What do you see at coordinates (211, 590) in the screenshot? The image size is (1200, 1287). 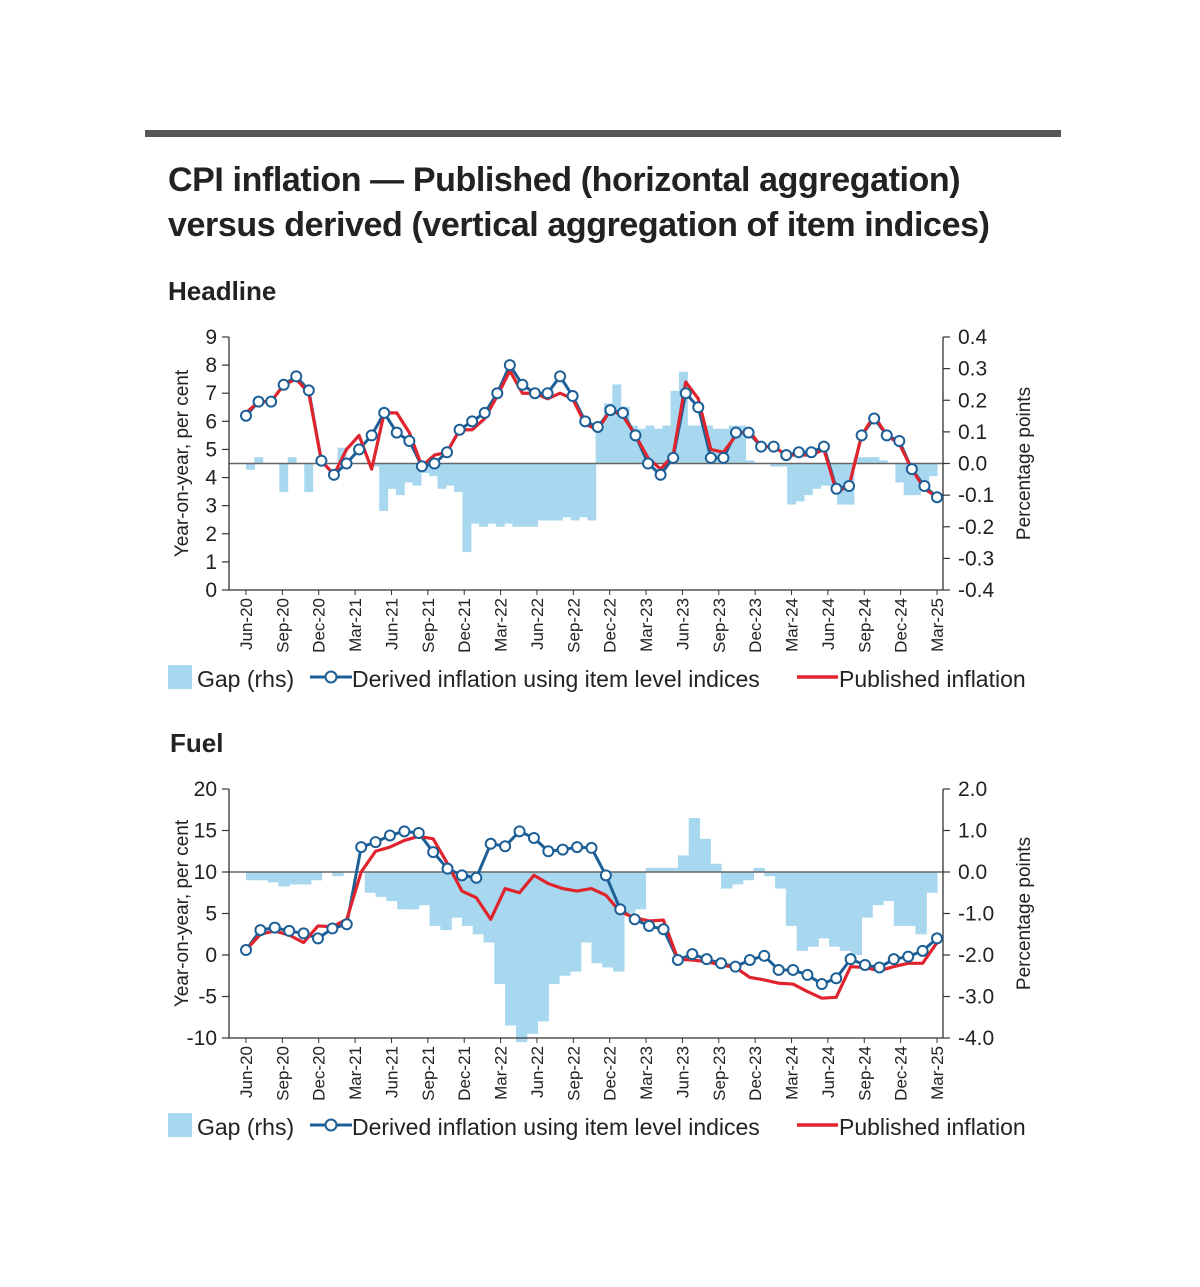 I see `headline-left-tick-label: 0` at bounding box center [211, 590].